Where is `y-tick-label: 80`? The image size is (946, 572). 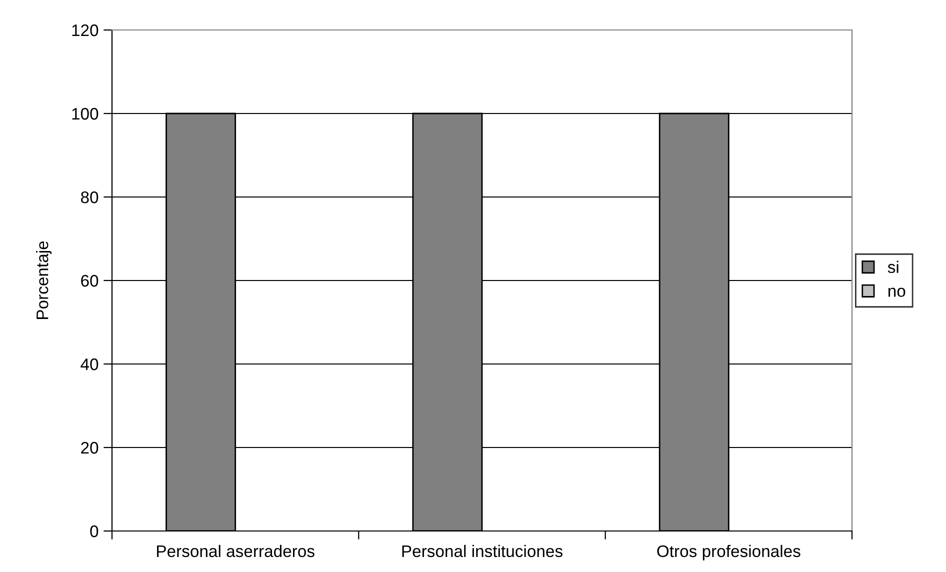
y-tick-label: 80 is located at coordinates (89, 197).